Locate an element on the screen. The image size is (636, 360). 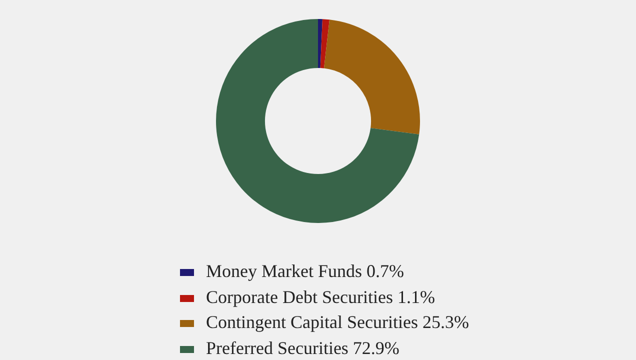
legend-label: Money Market Funds 0.7% is located at coordinates (305, 271).